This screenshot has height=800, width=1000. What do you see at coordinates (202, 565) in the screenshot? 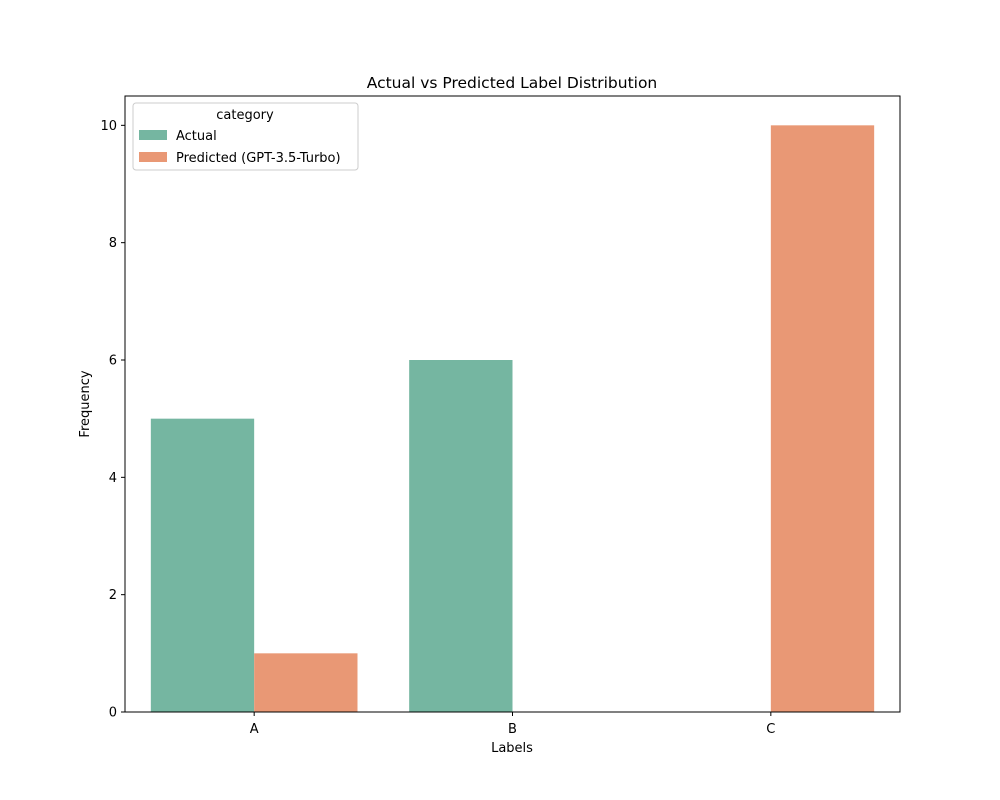
I see `bar-a-actual` at bounding box center [202, 565].